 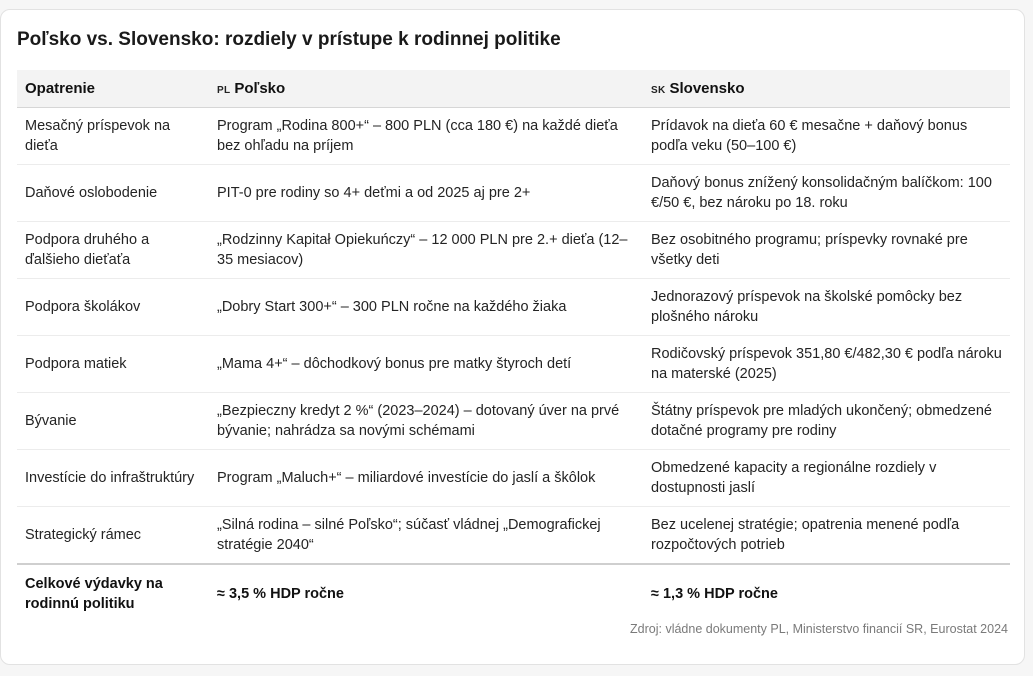 What do you see at coordinates (113, 364) in the screenshot?
I see `measure-cell: Podpora matiek` at bounding box center [113, 364].